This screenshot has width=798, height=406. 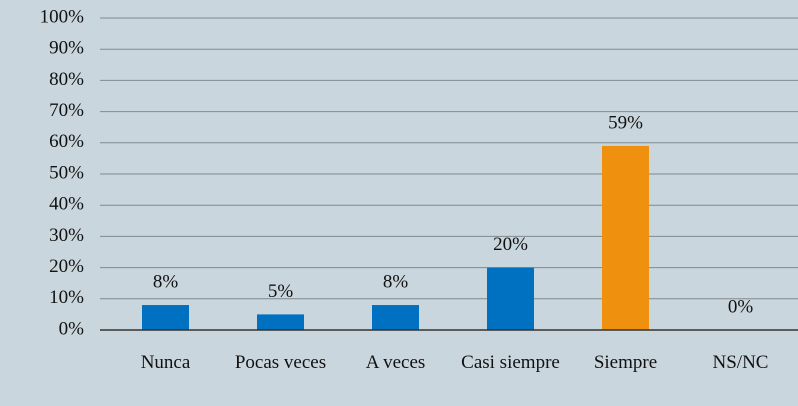 I want to click on y-tick-label: 0%, so click(x=72, y=328).